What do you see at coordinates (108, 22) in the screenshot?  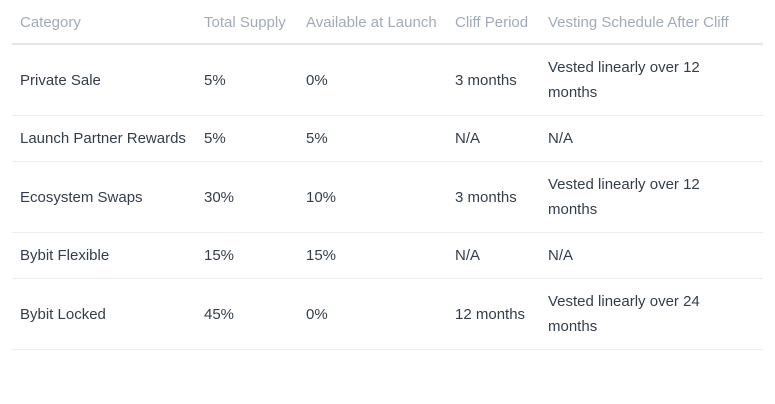 I see `column-header-category: Category` at bounding box center [108, 22].